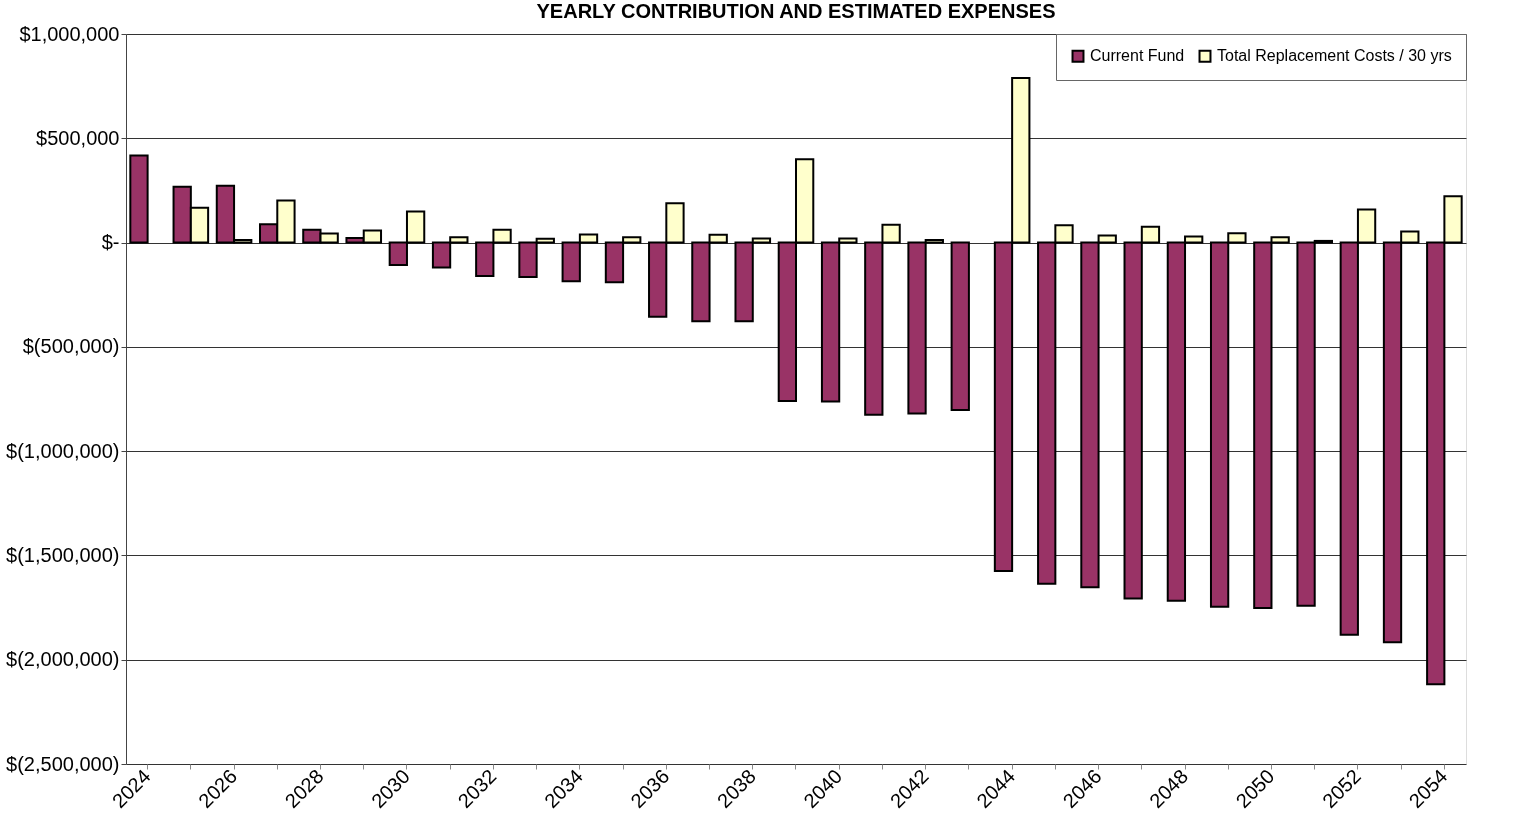  What do you see at coordinates (78, 137) in the screenshot?
I see `y-tick-label: $500,000` at bounding box center [78, 137].